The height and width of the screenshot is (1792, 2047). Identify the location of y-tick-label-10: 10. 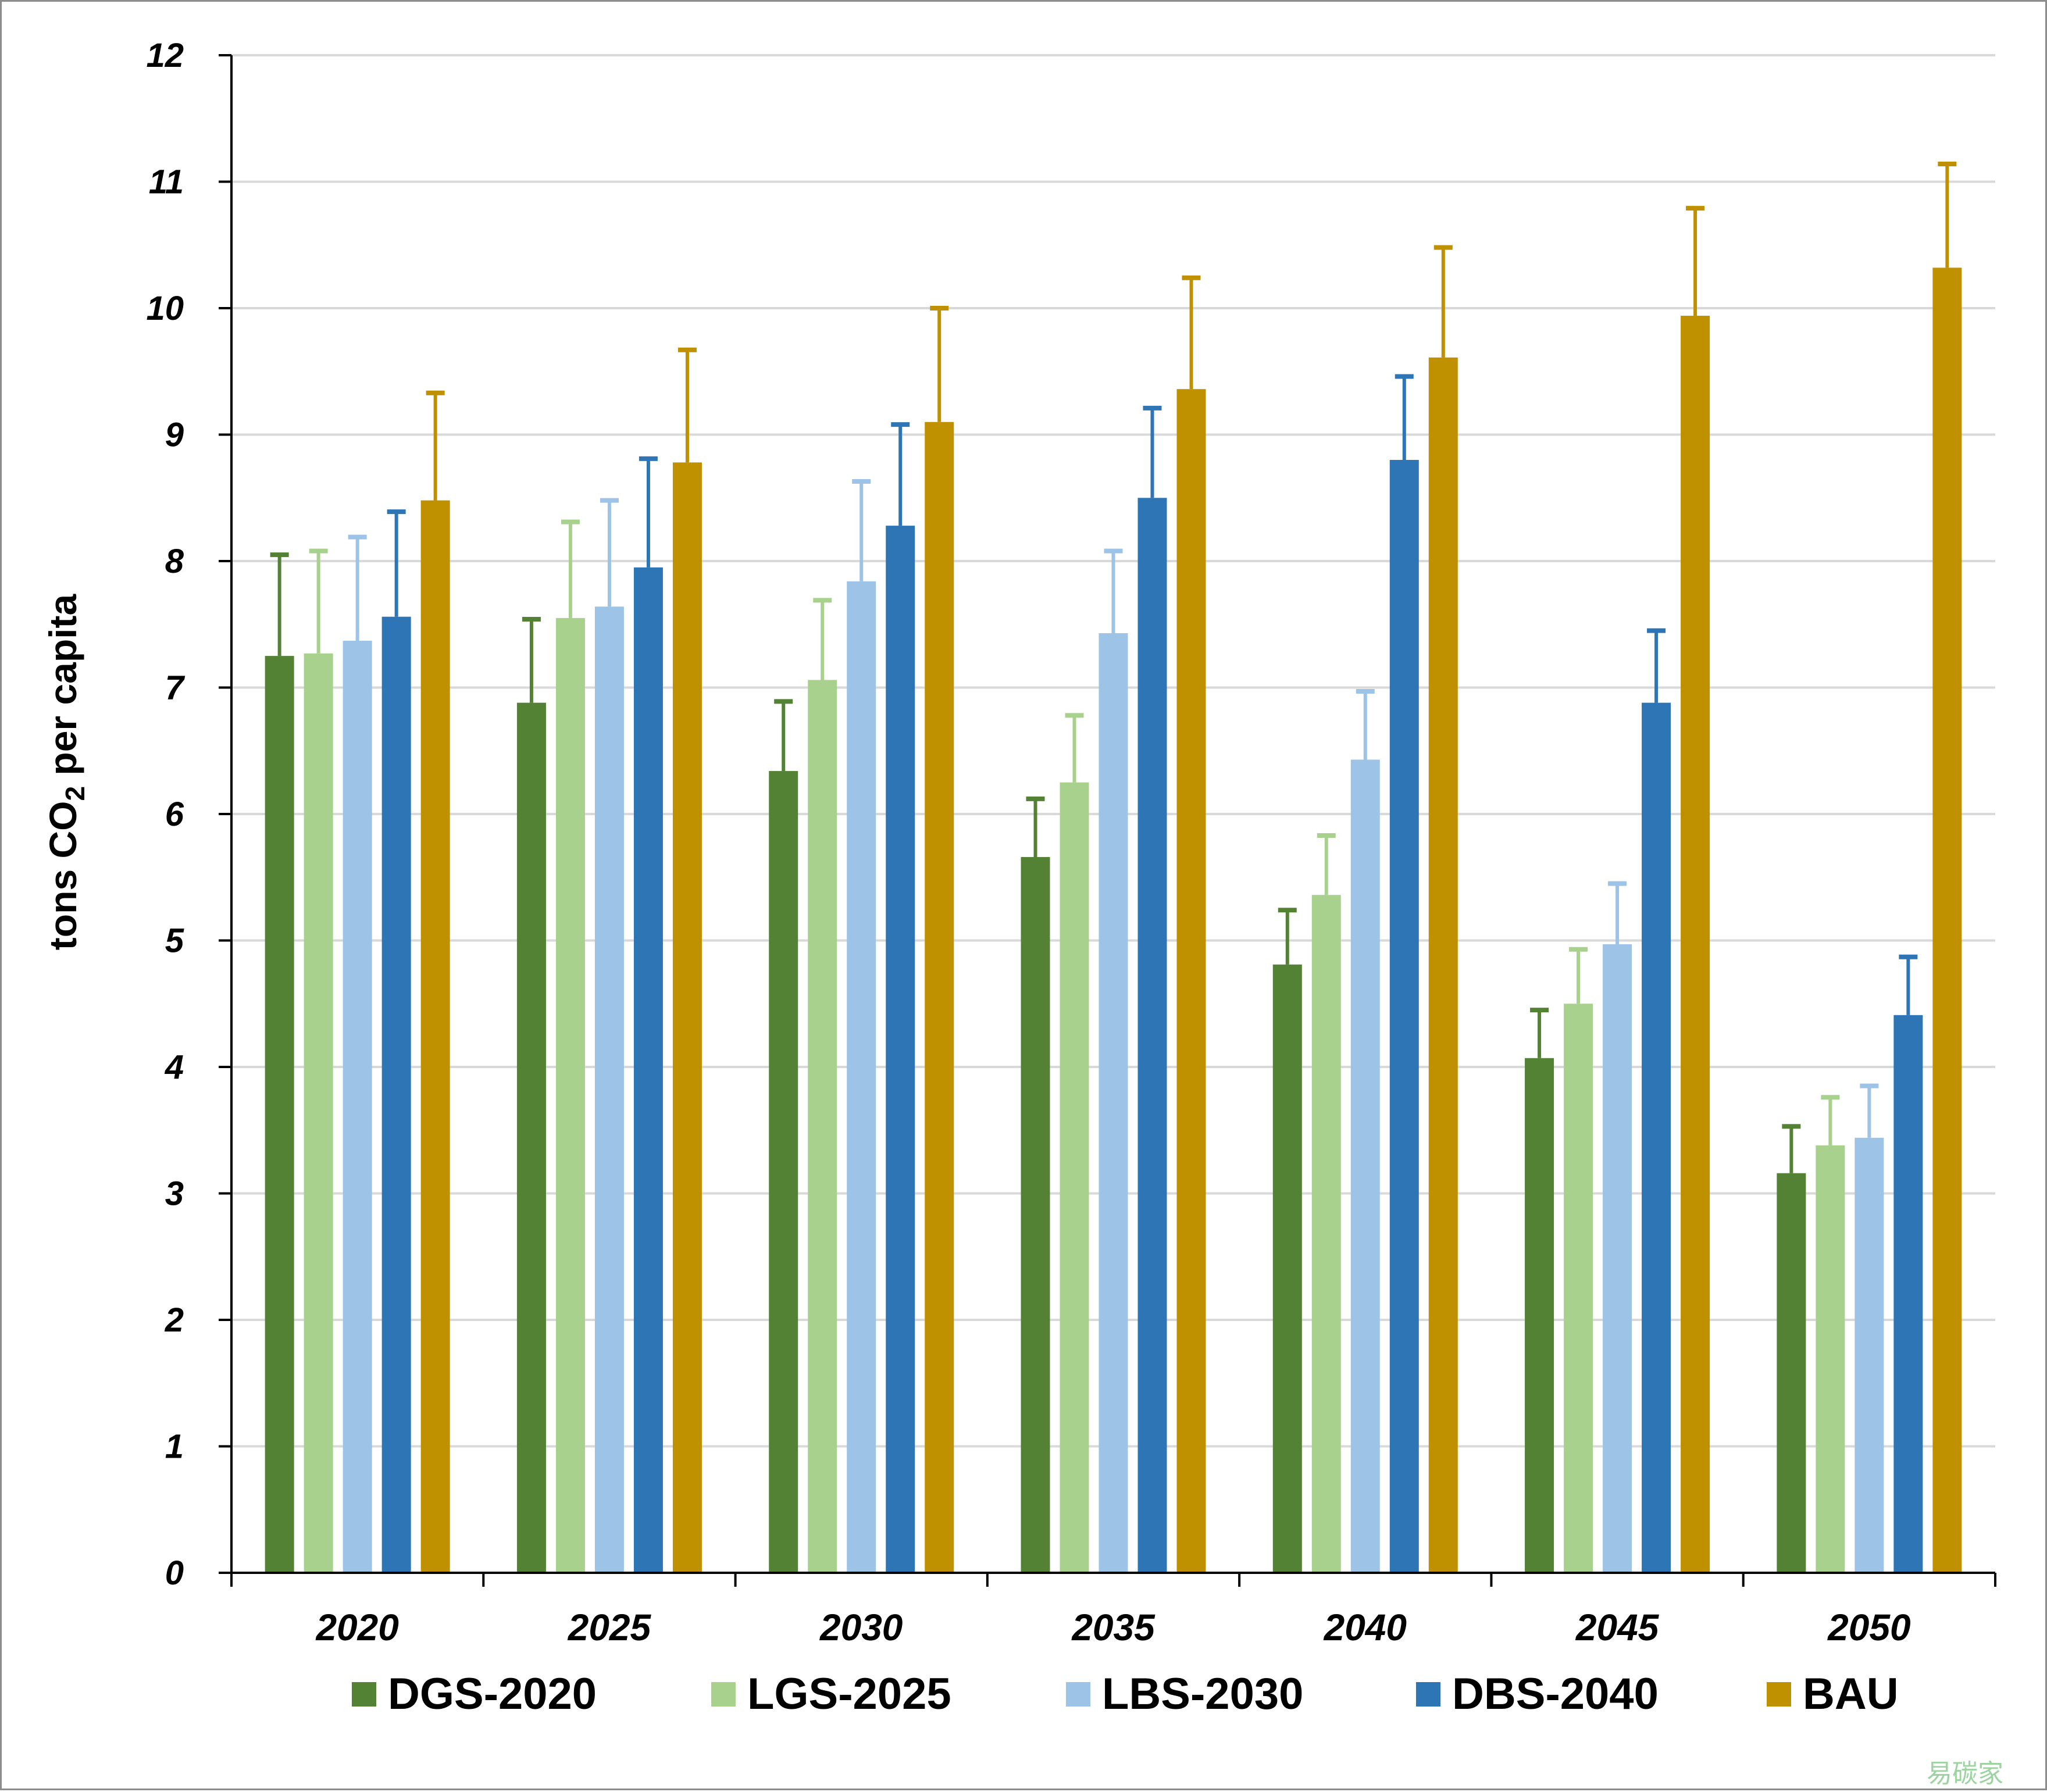
(165, 308).